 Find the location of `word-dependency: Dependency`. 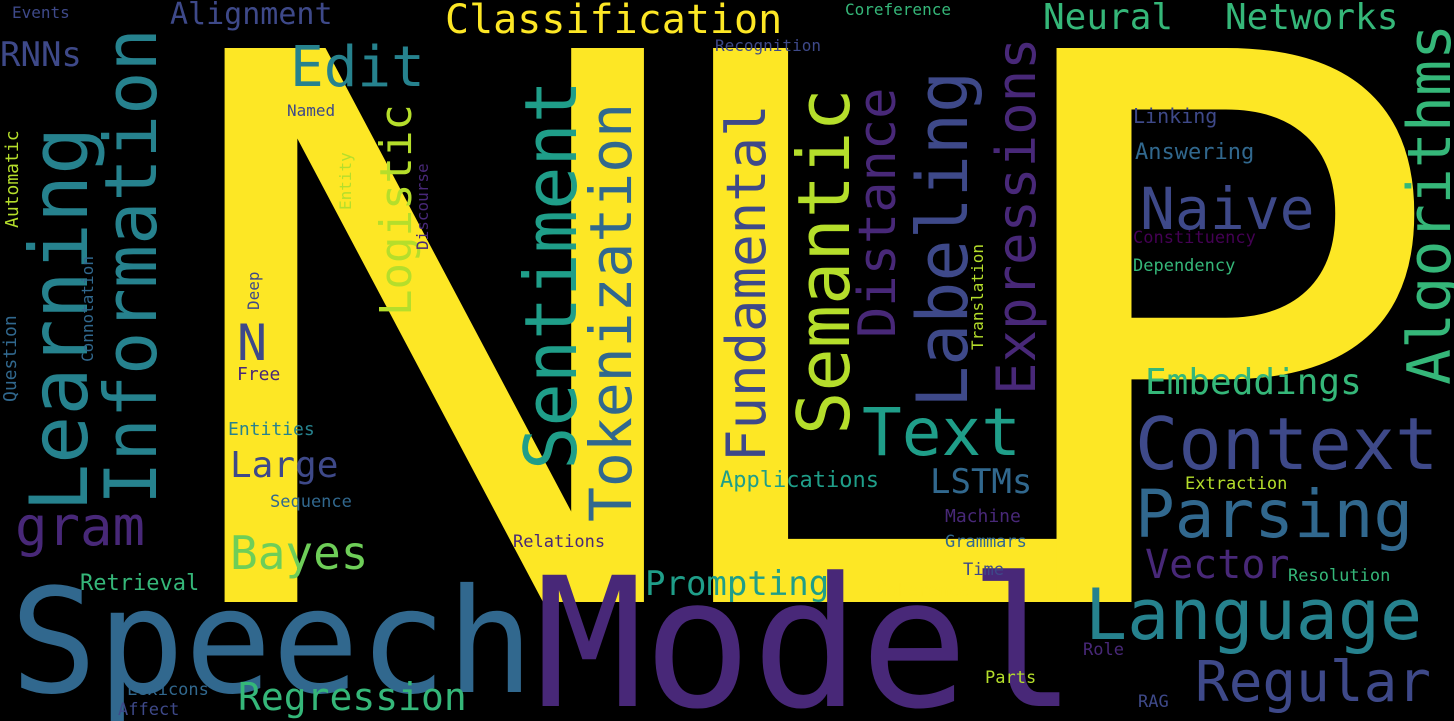

word-dependency: Dependency is located at coordinates (1184, 266).